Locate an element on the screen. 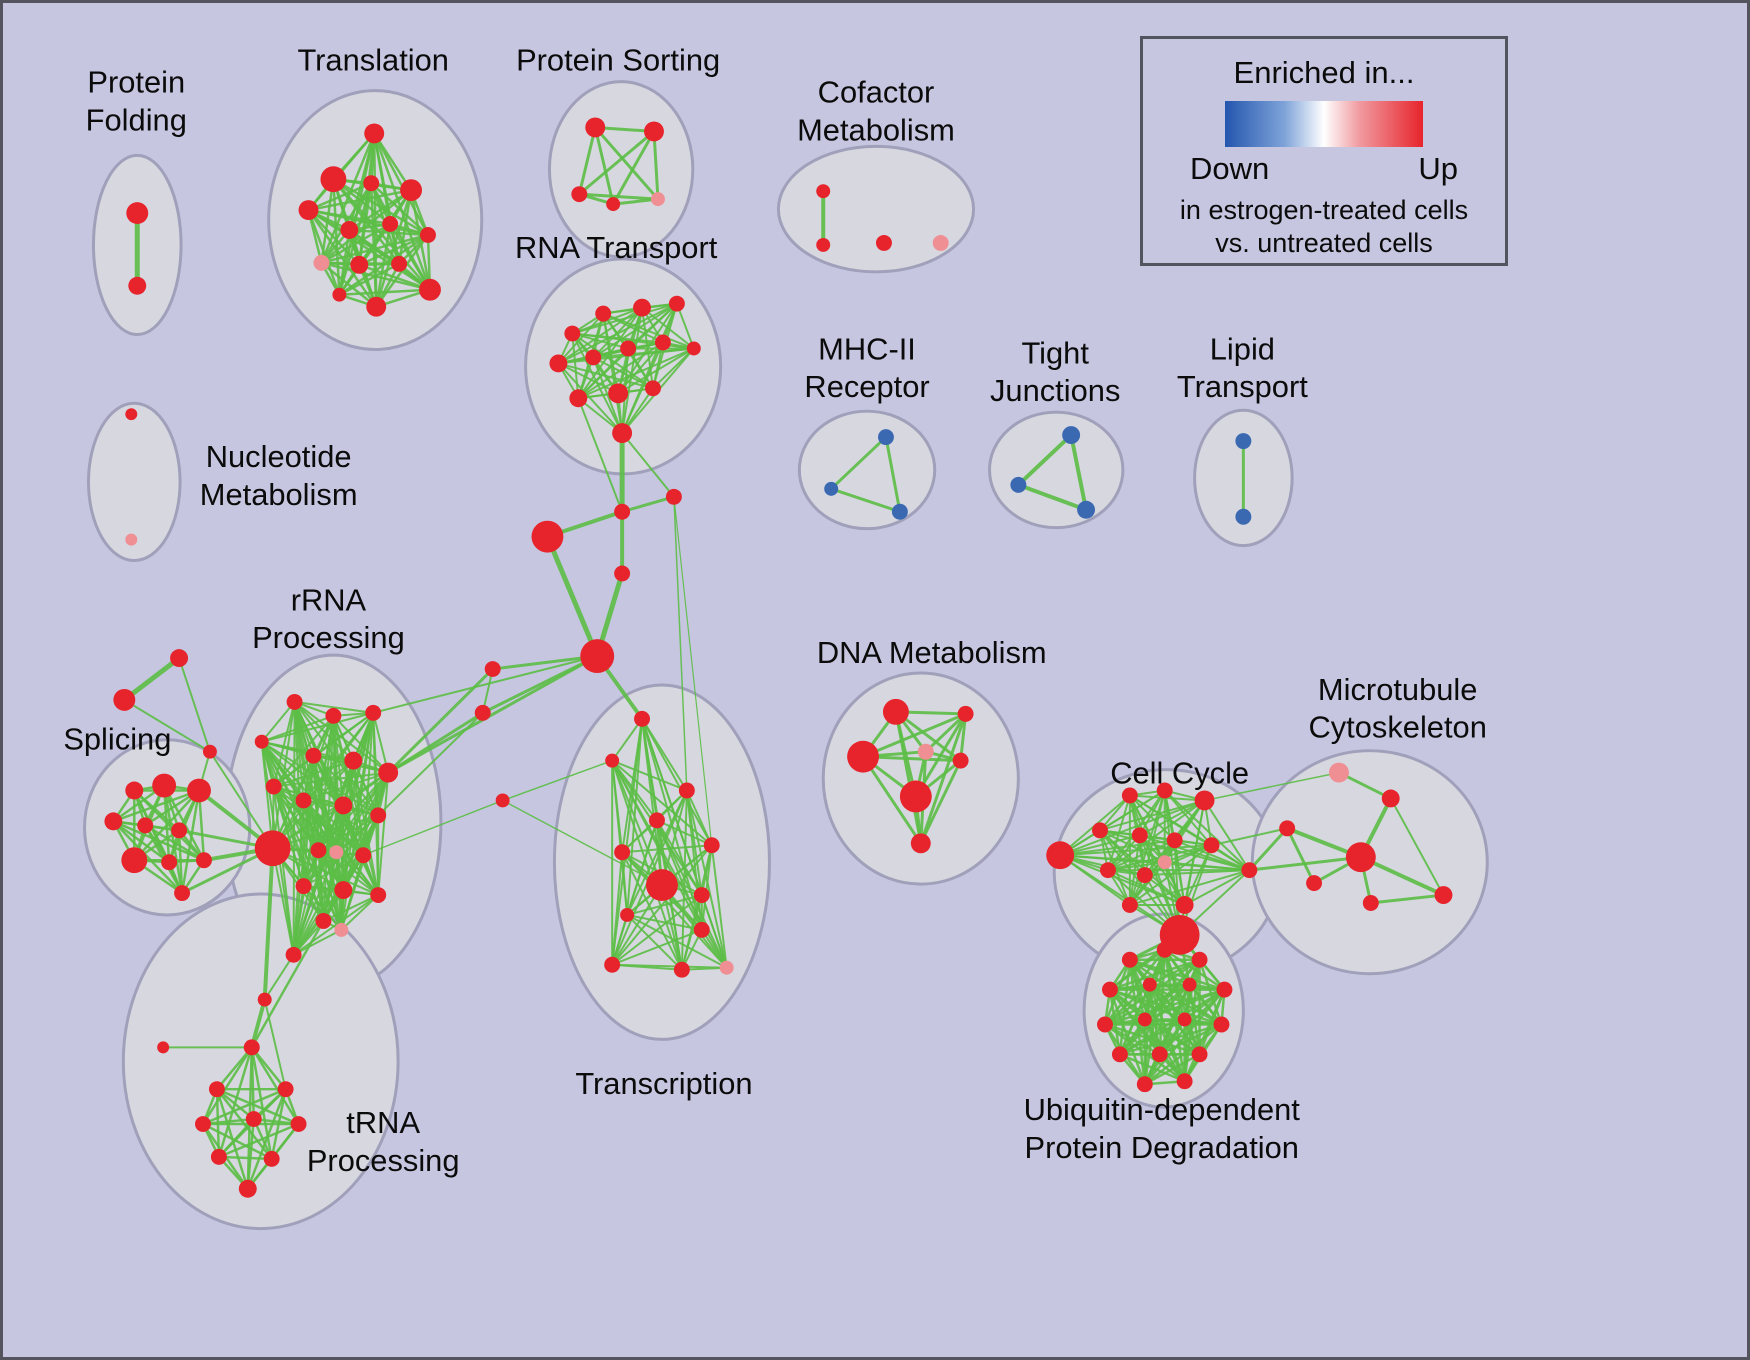 This screenshot has width=1750, height=1360. cluster-ellipse-transcription is located at coordinates (661, 862).